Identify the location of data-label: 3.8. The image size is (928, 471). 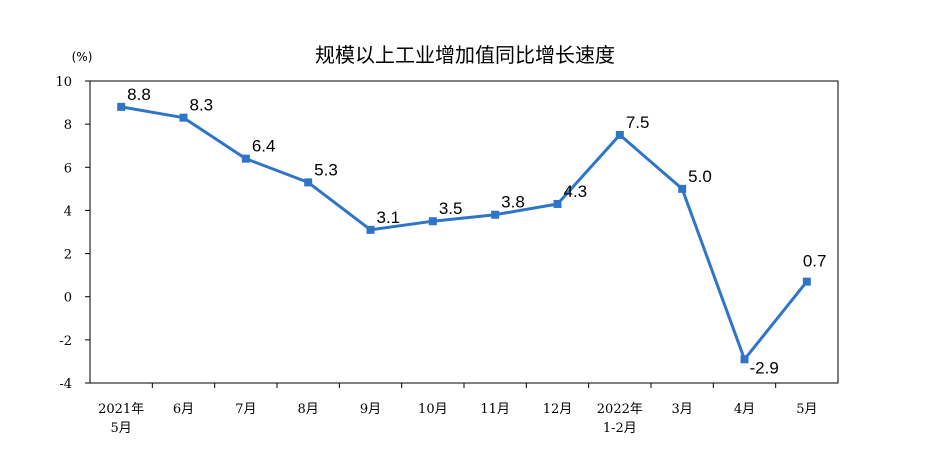
(513, 202).